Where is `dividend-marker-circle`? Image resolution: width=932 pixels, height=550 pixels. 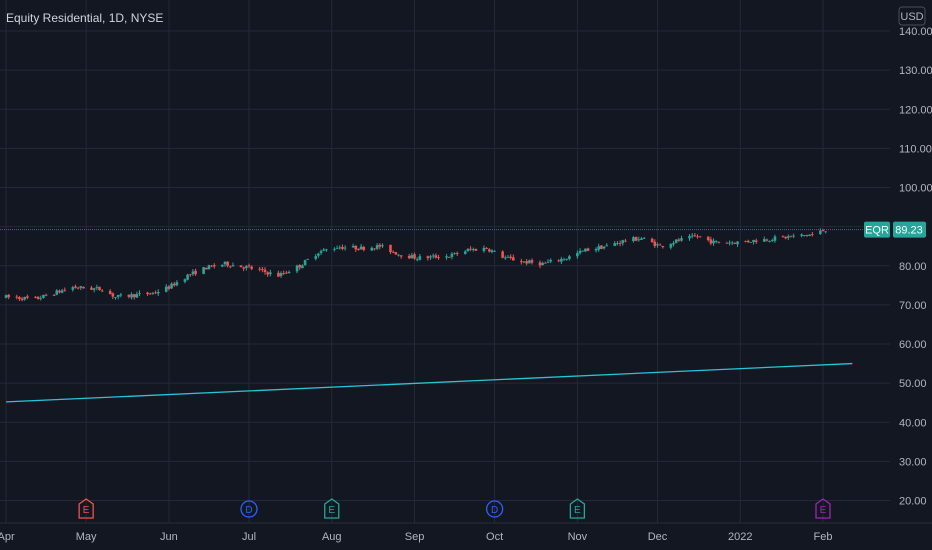 dividend-marker-circle is located at coordinates (494, 509).